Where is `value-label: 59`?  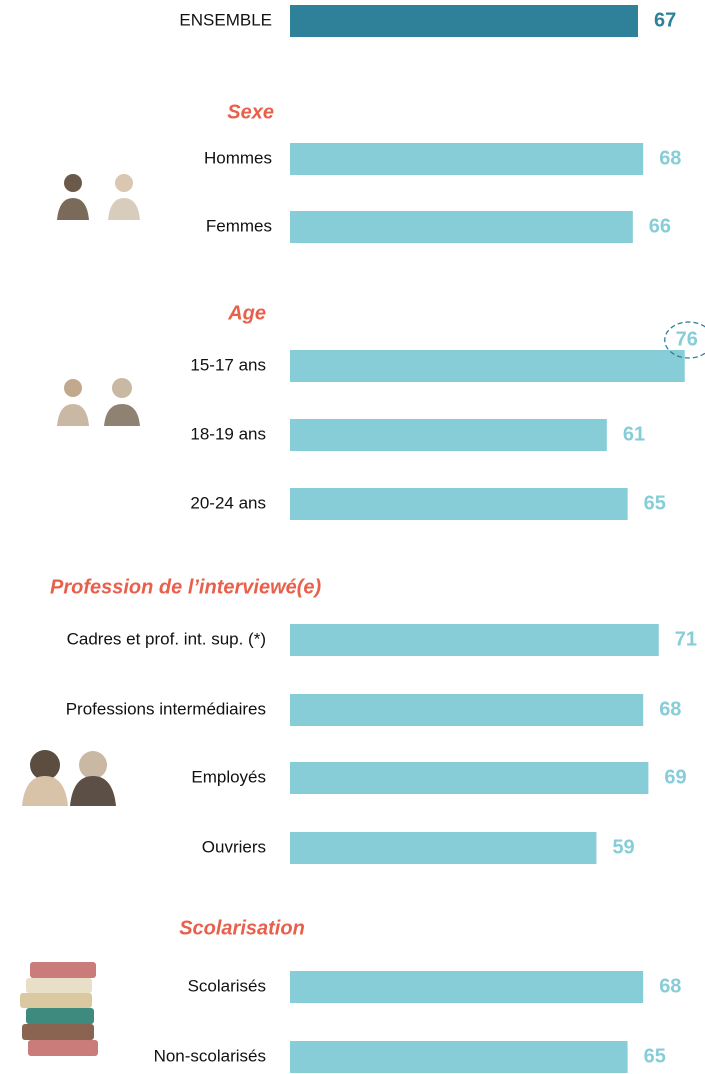
value-label: 59 is located at coordinates (623, 847).